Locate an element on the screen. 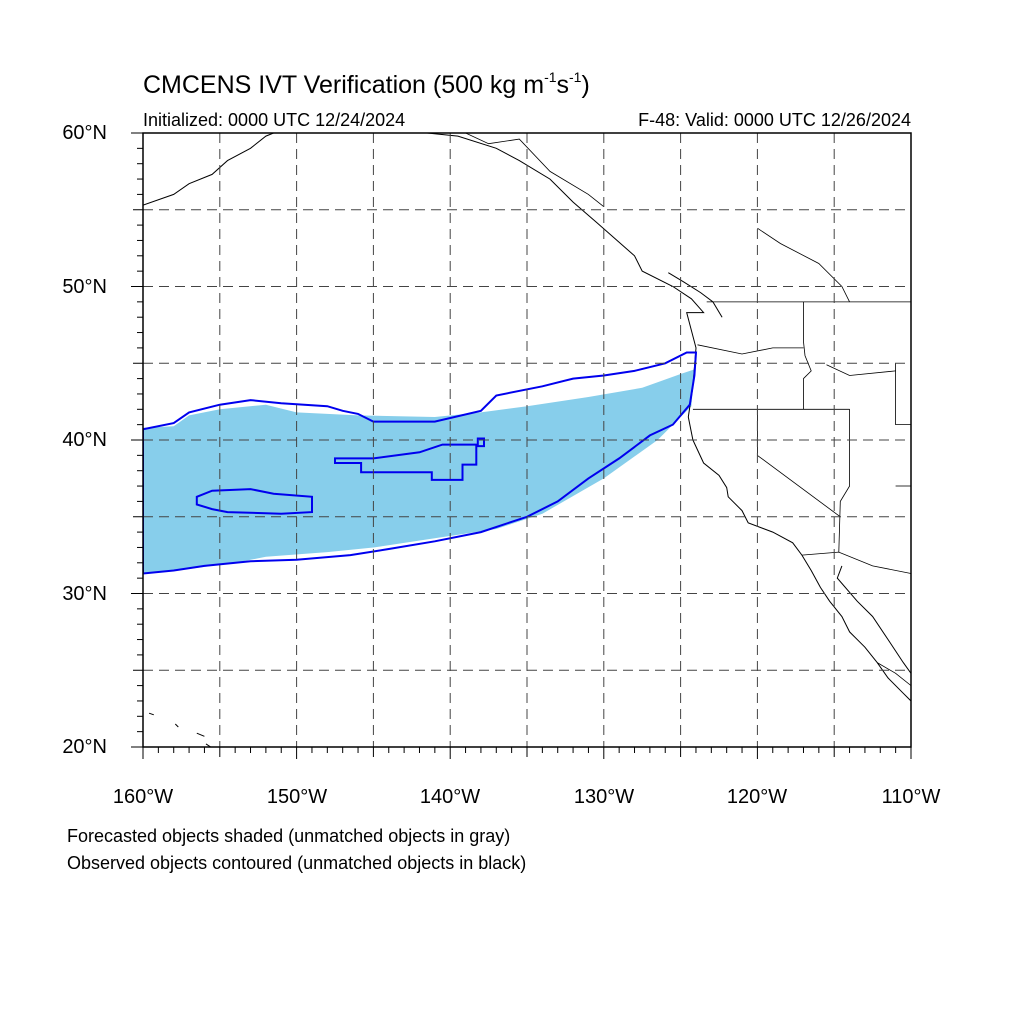 The width and height of the screenshot is (1024, 1024). lat-label-50n: 50°N is located at coordinates (84, 287).